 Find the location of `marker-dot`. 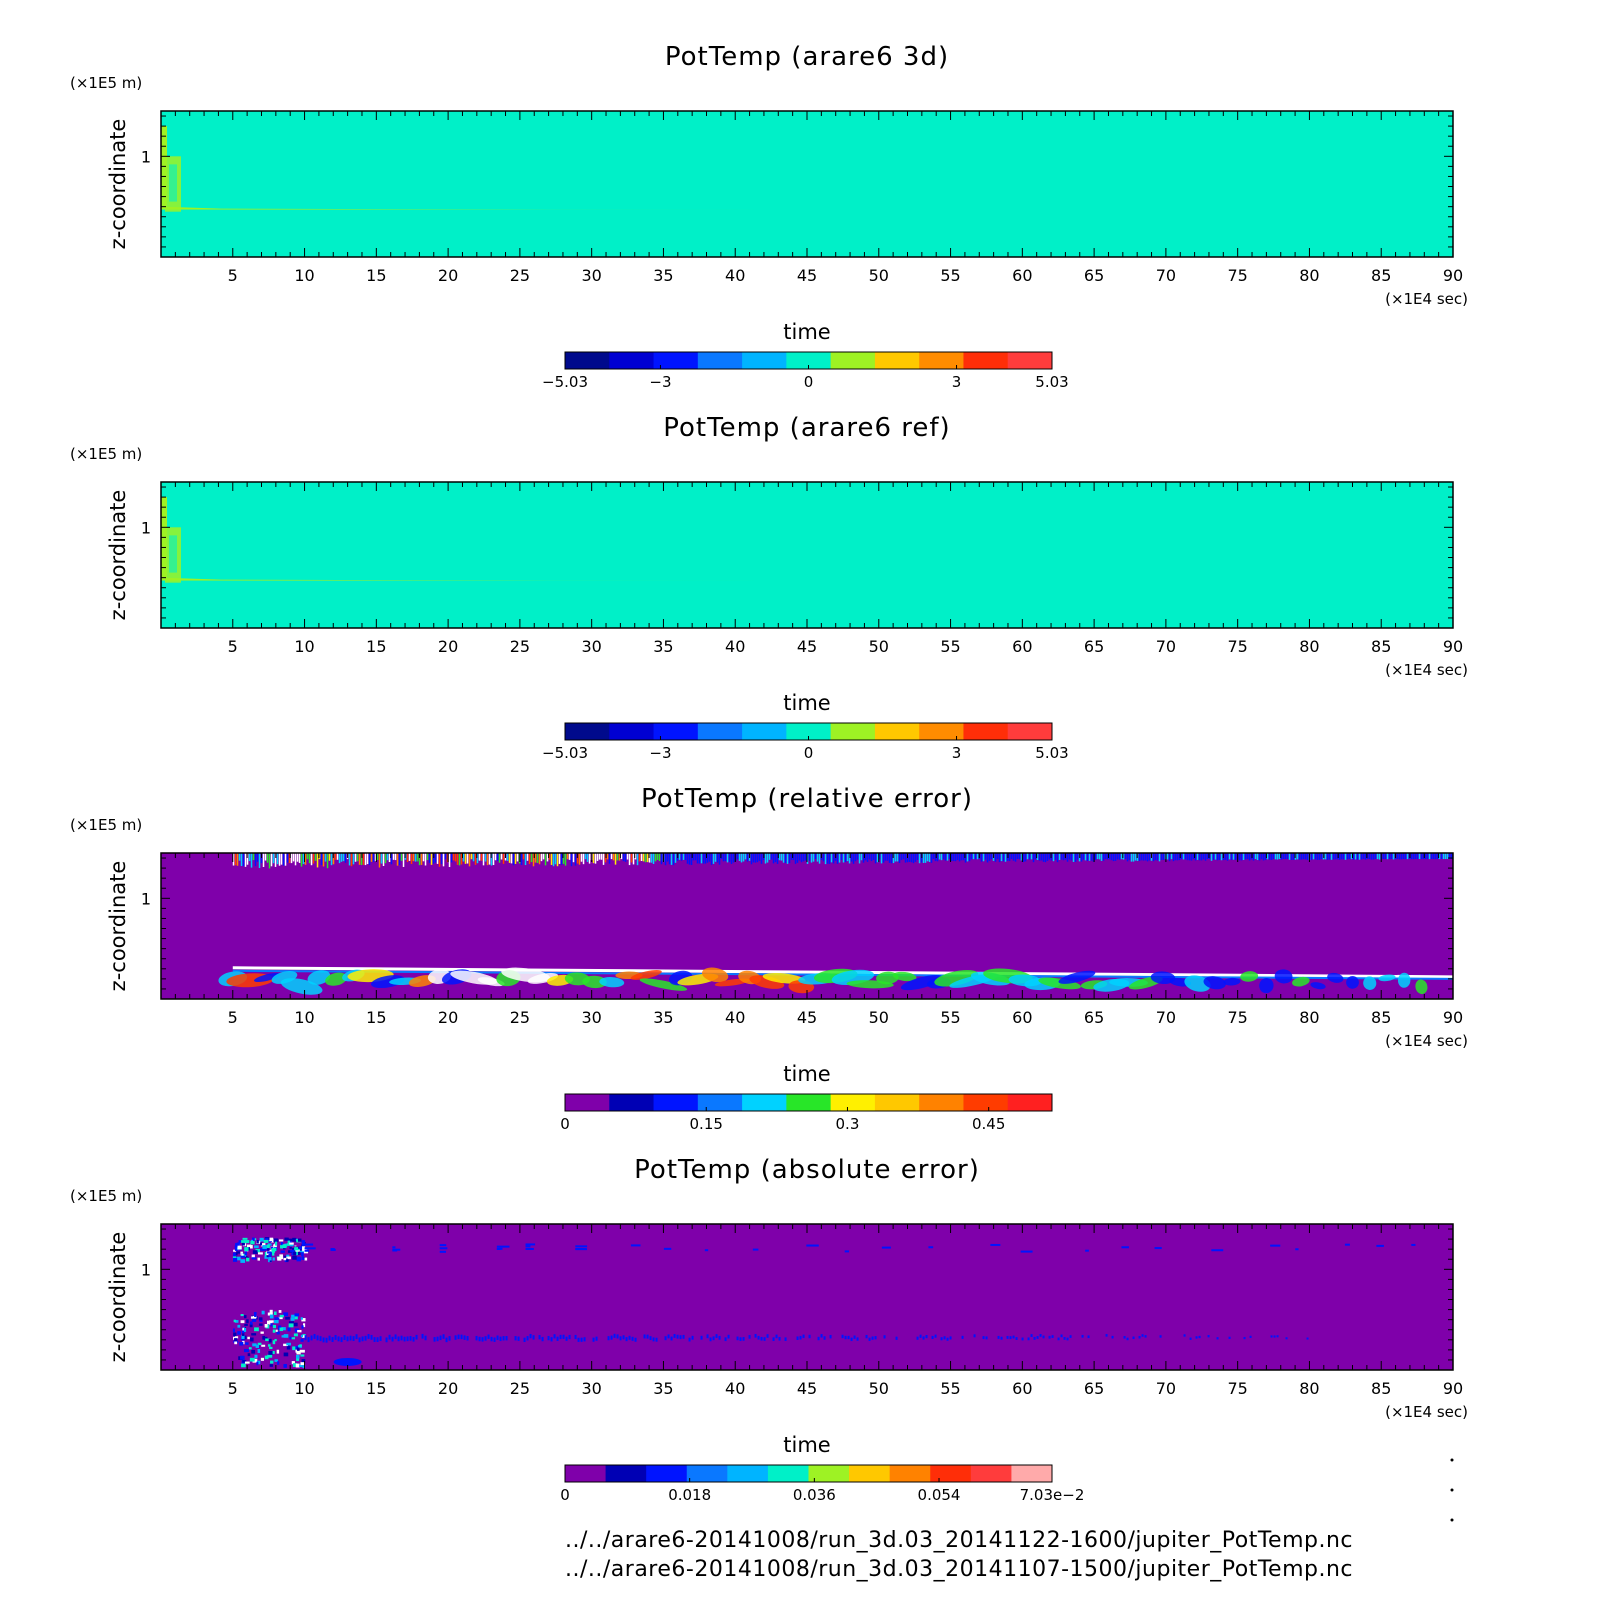

marker-dot is located at coordinates (1452, 1520).